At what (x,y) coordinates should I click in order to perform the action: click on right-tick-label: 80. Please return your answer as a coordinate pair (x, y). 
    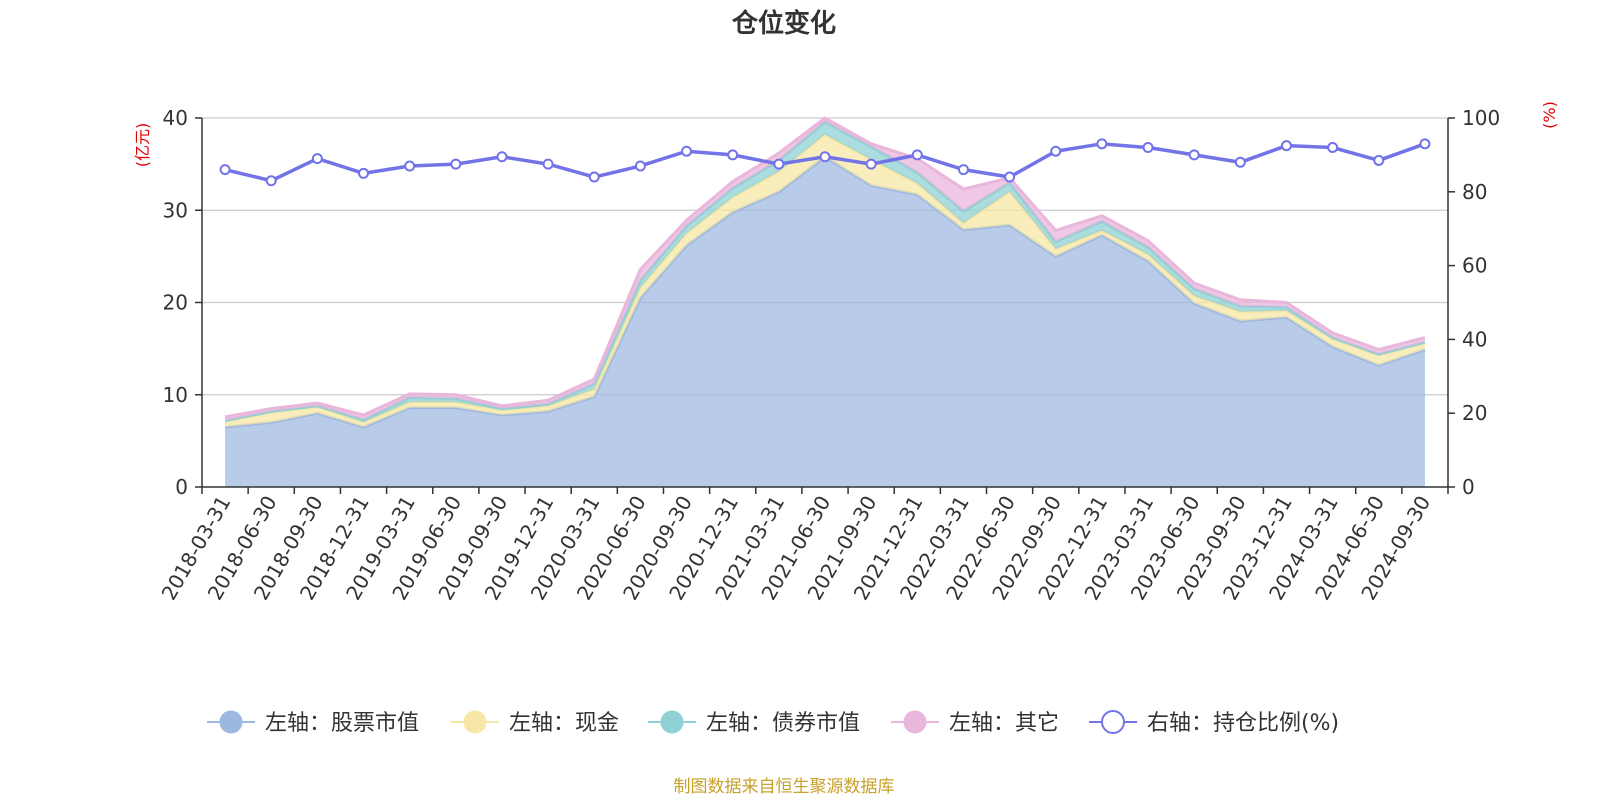
    Looking at the image, I should click on (1474, 192).